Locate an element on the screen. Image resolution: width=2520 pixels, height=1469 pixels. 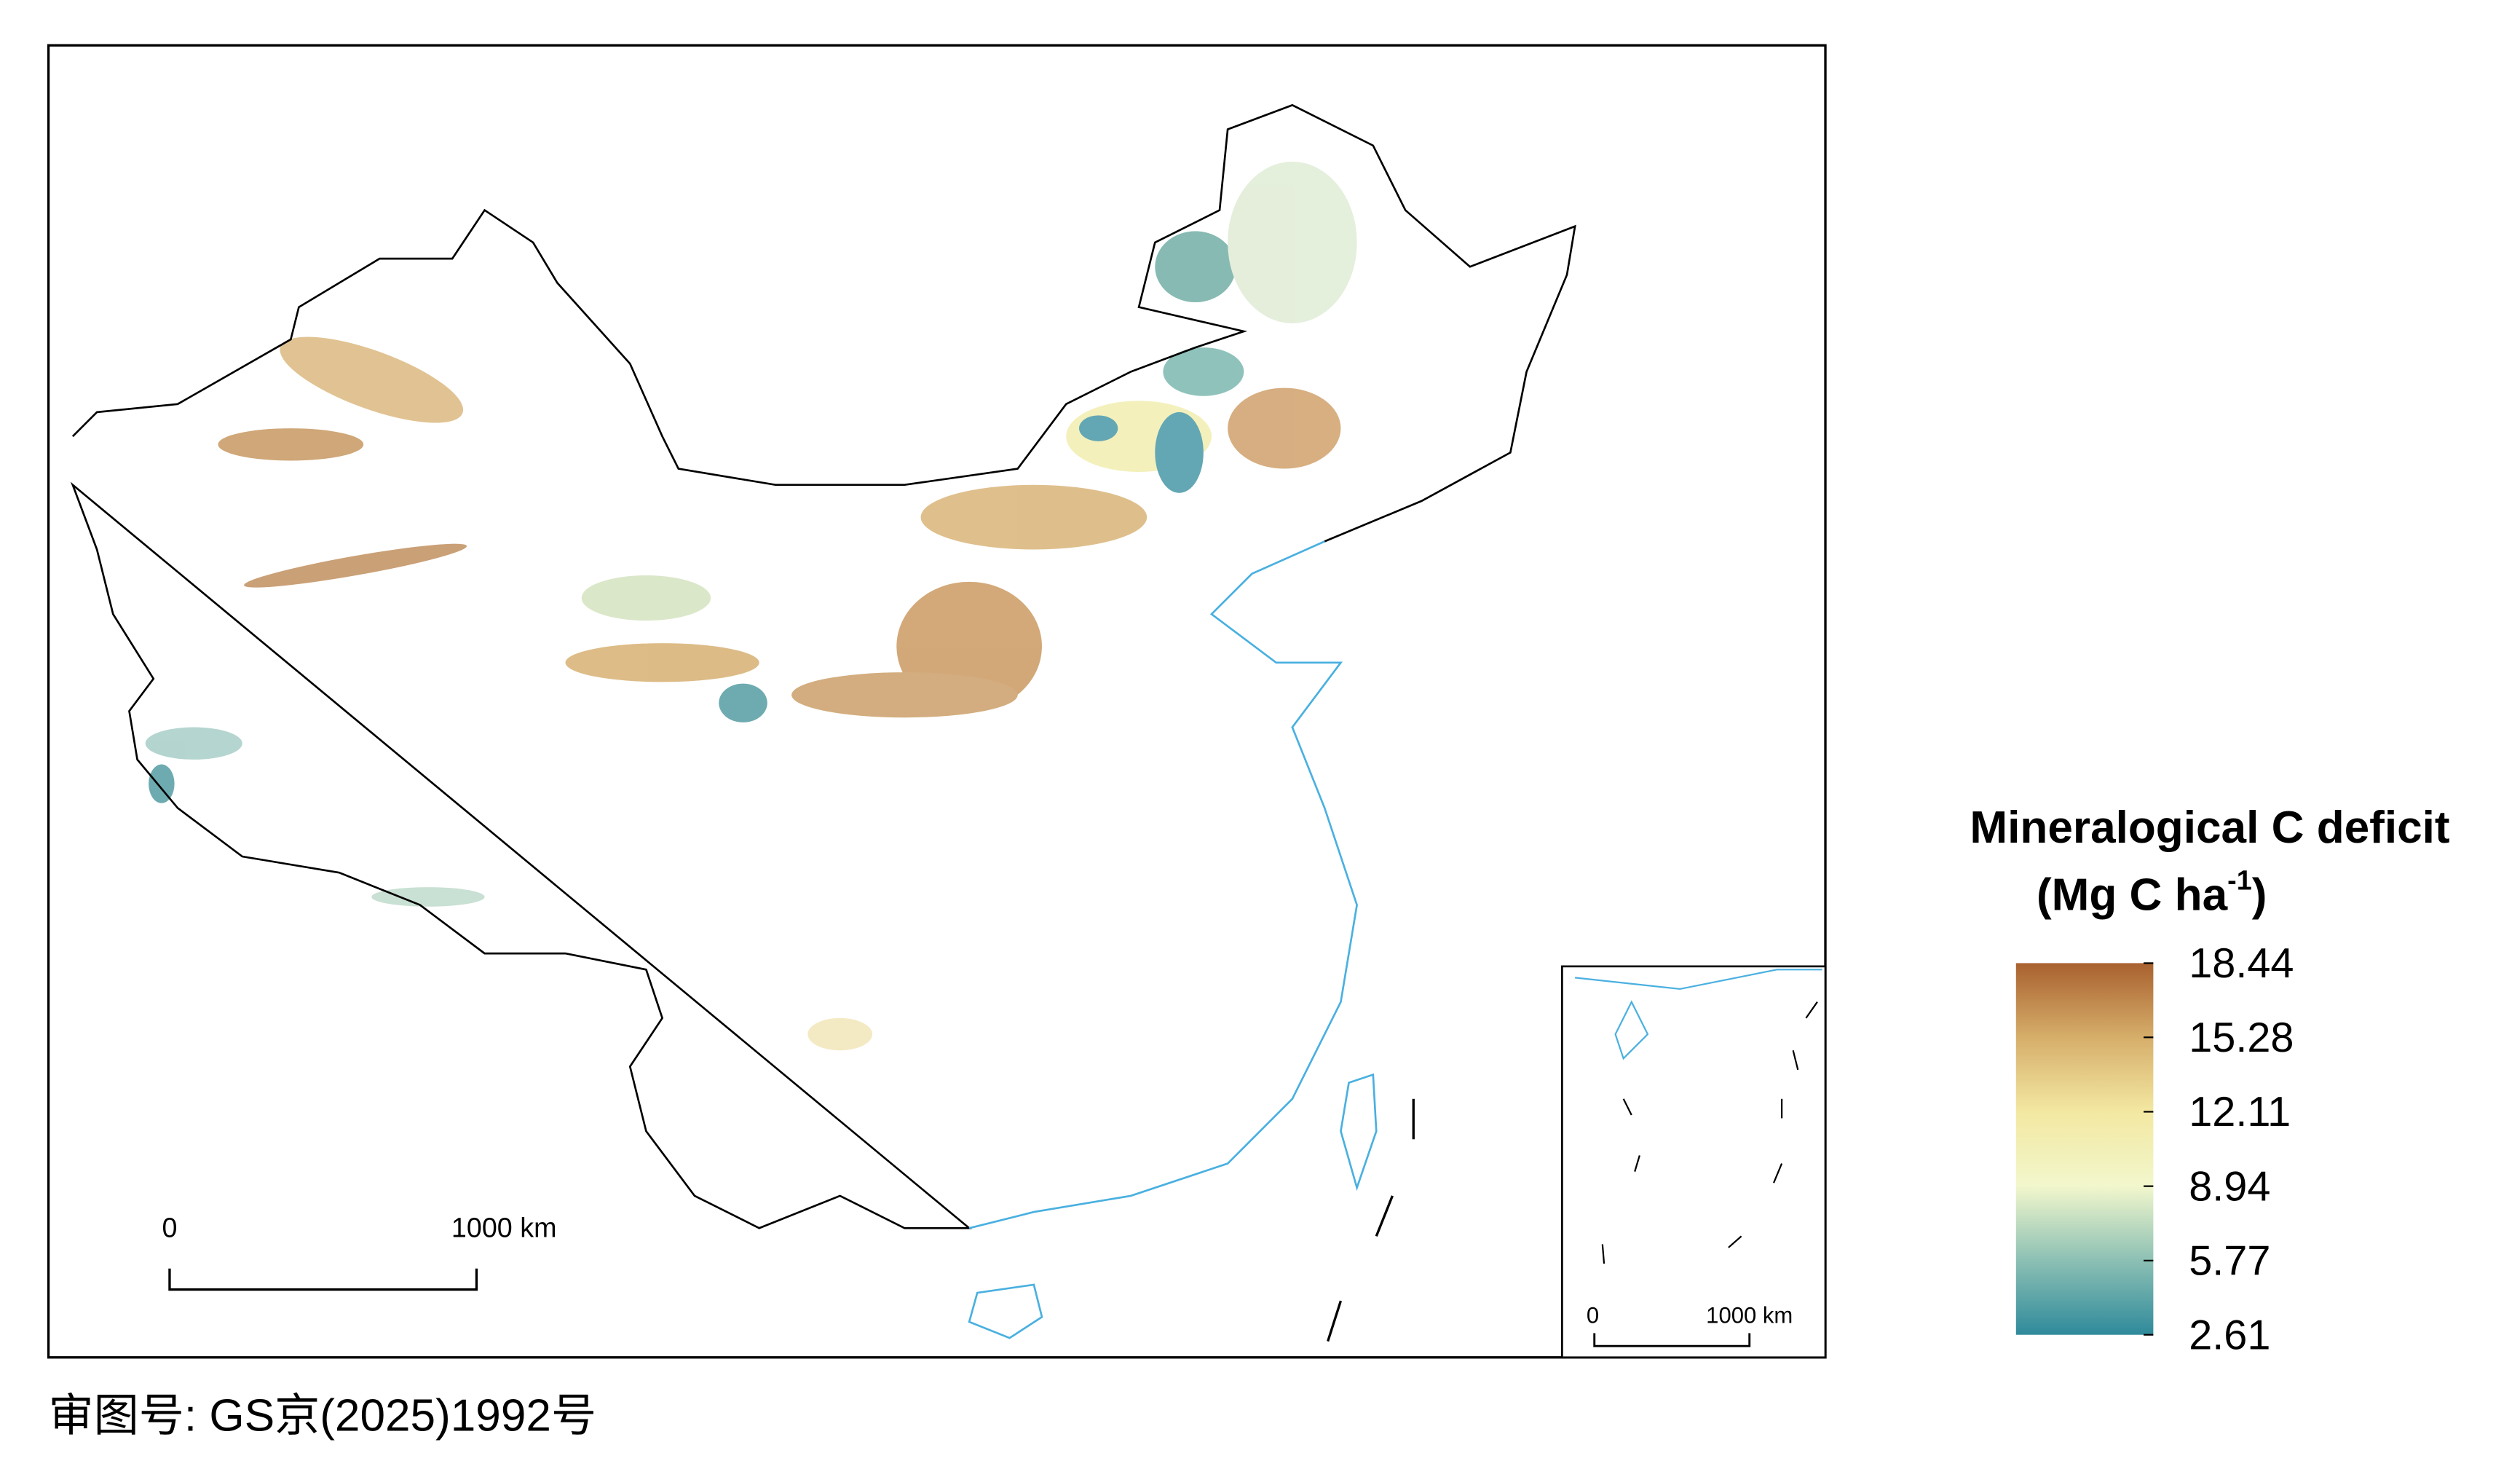
legend-unit: (Mg C ha-1) is located at coordinates (2152, 893).